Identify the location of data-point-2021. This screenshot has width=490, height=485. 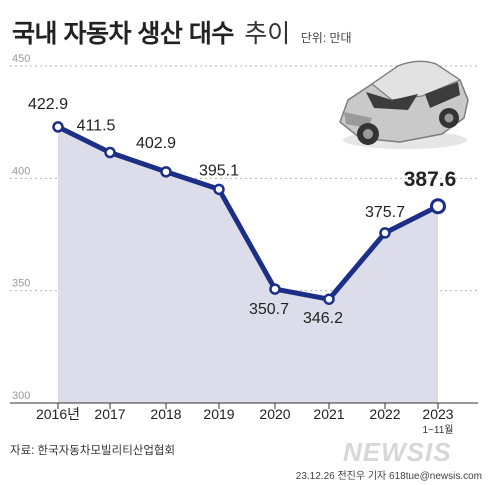
(329, 299).